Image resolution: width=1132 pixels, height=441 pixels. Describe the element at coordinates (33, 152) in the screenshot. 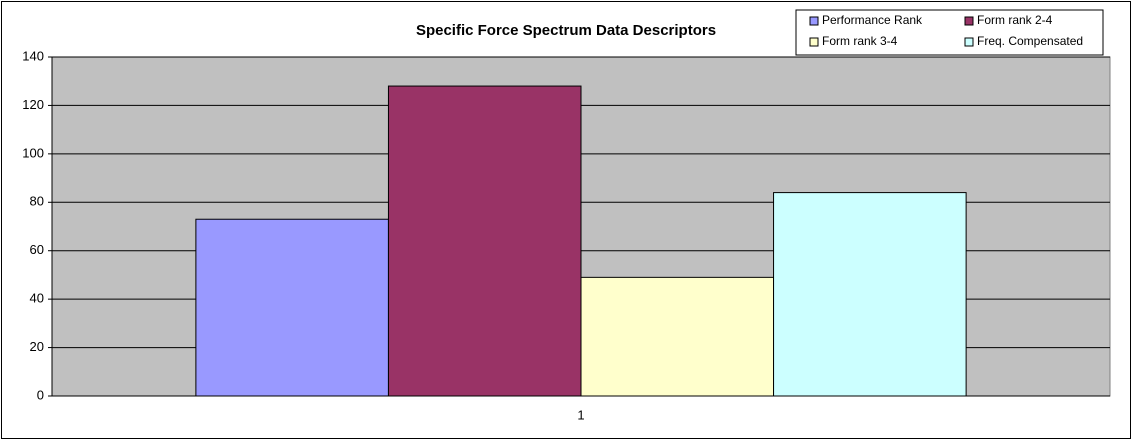

I see `y-tick-label: 100` at that location.